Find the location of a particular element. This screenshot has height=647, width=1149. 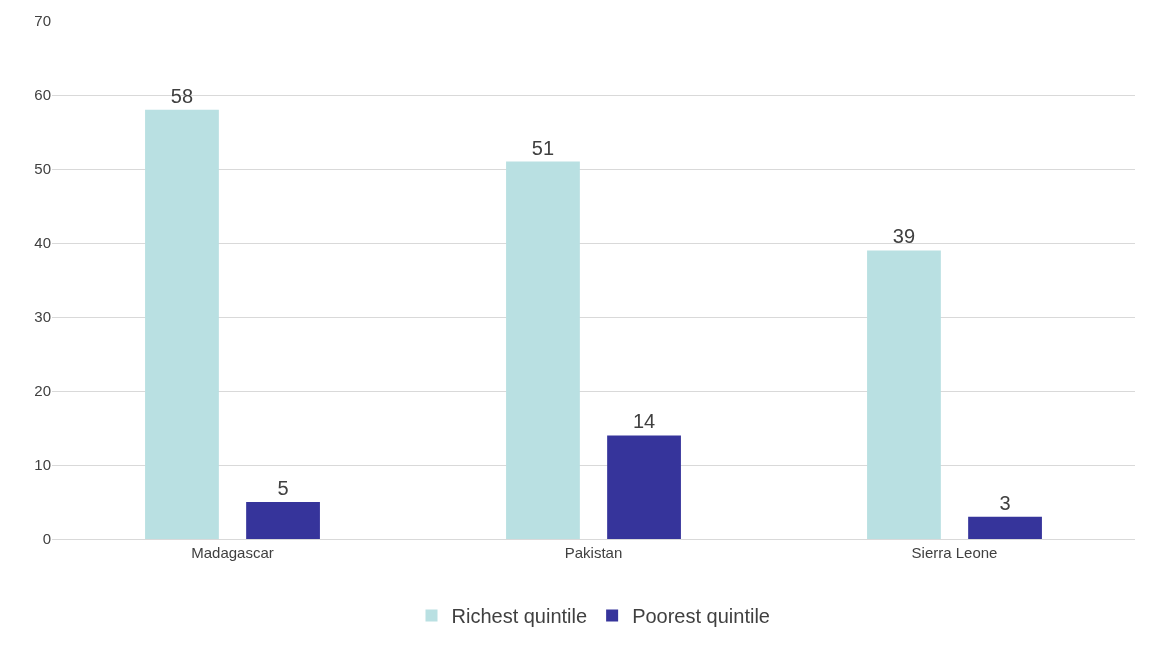

y-tick-label: 0 is located at coordinates (46, 539).